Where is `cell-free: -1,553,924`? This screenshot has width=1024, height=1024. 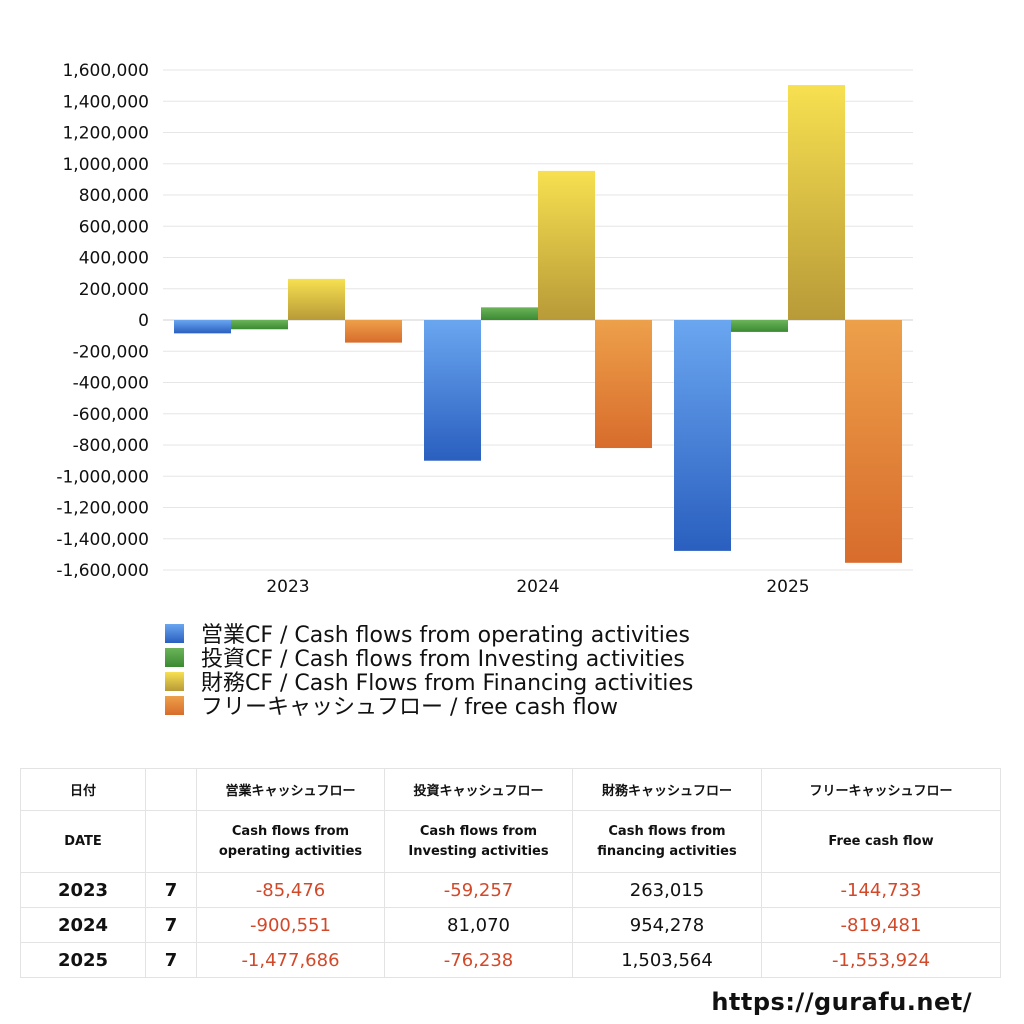
cell-free: -1,553,924 is located at coordinates (881, 960).